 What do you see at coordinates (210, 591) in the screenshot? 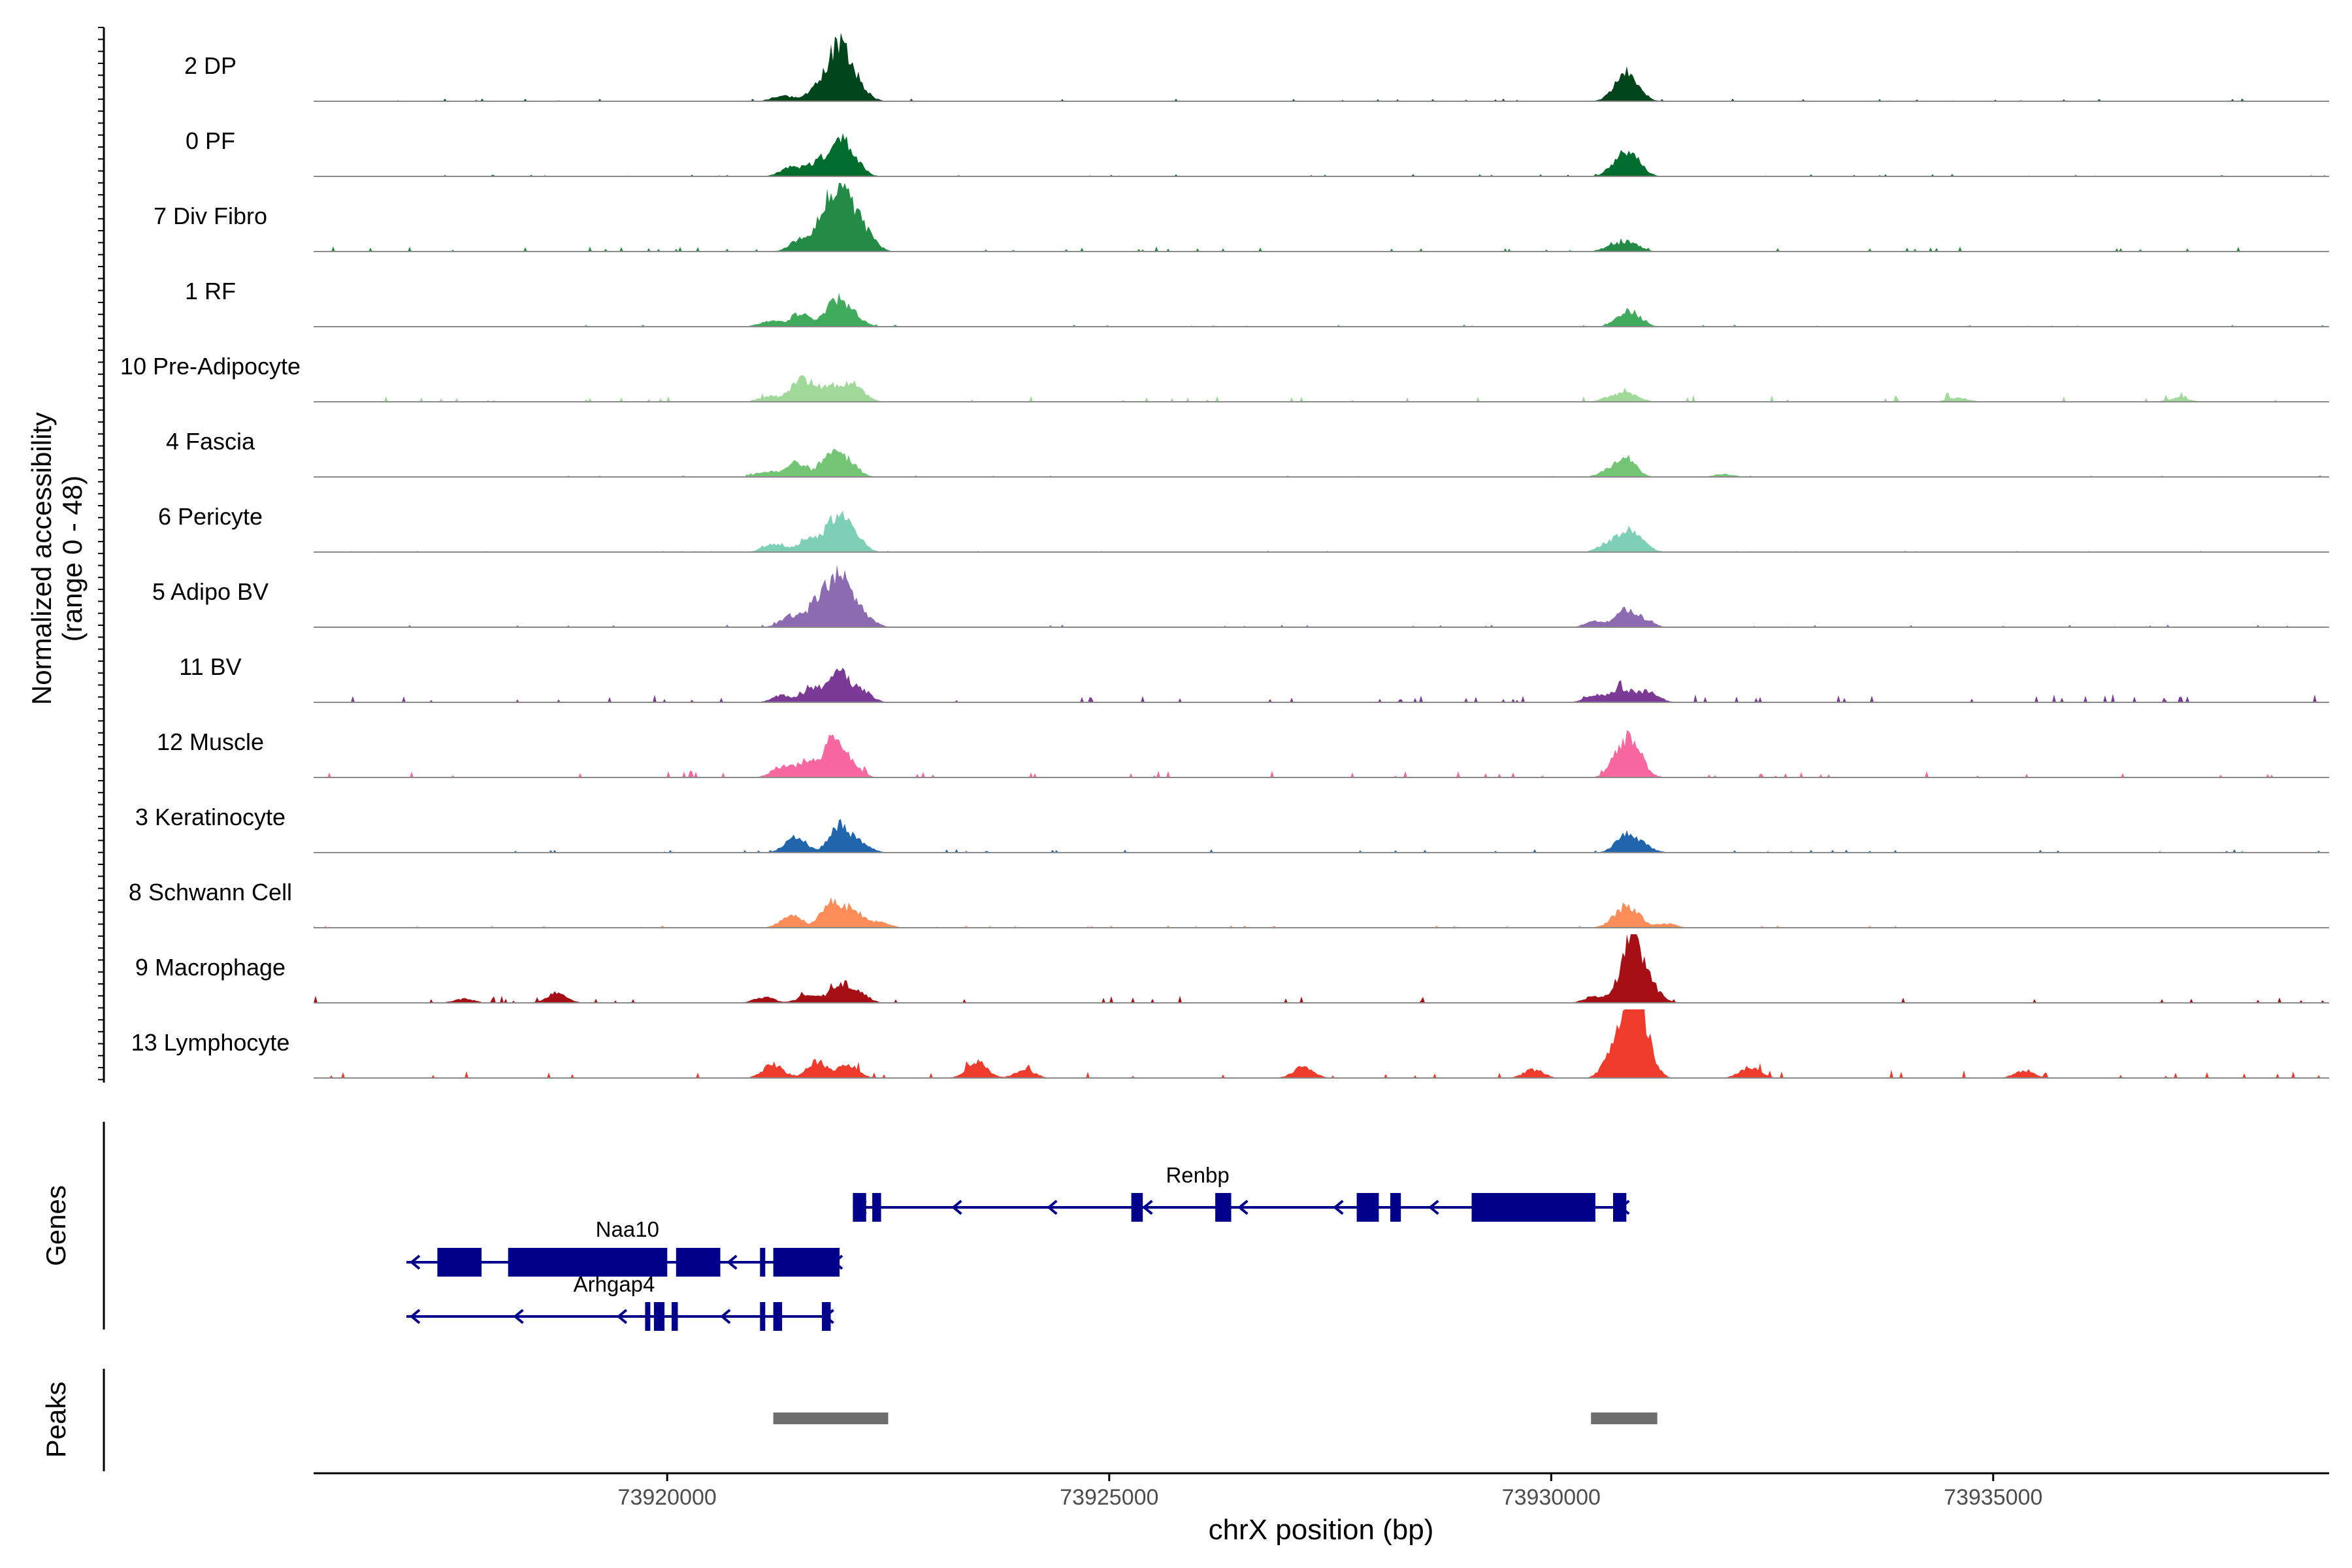
I see `track-label: 5 Adipo BV` at bounding box center [210, 591].